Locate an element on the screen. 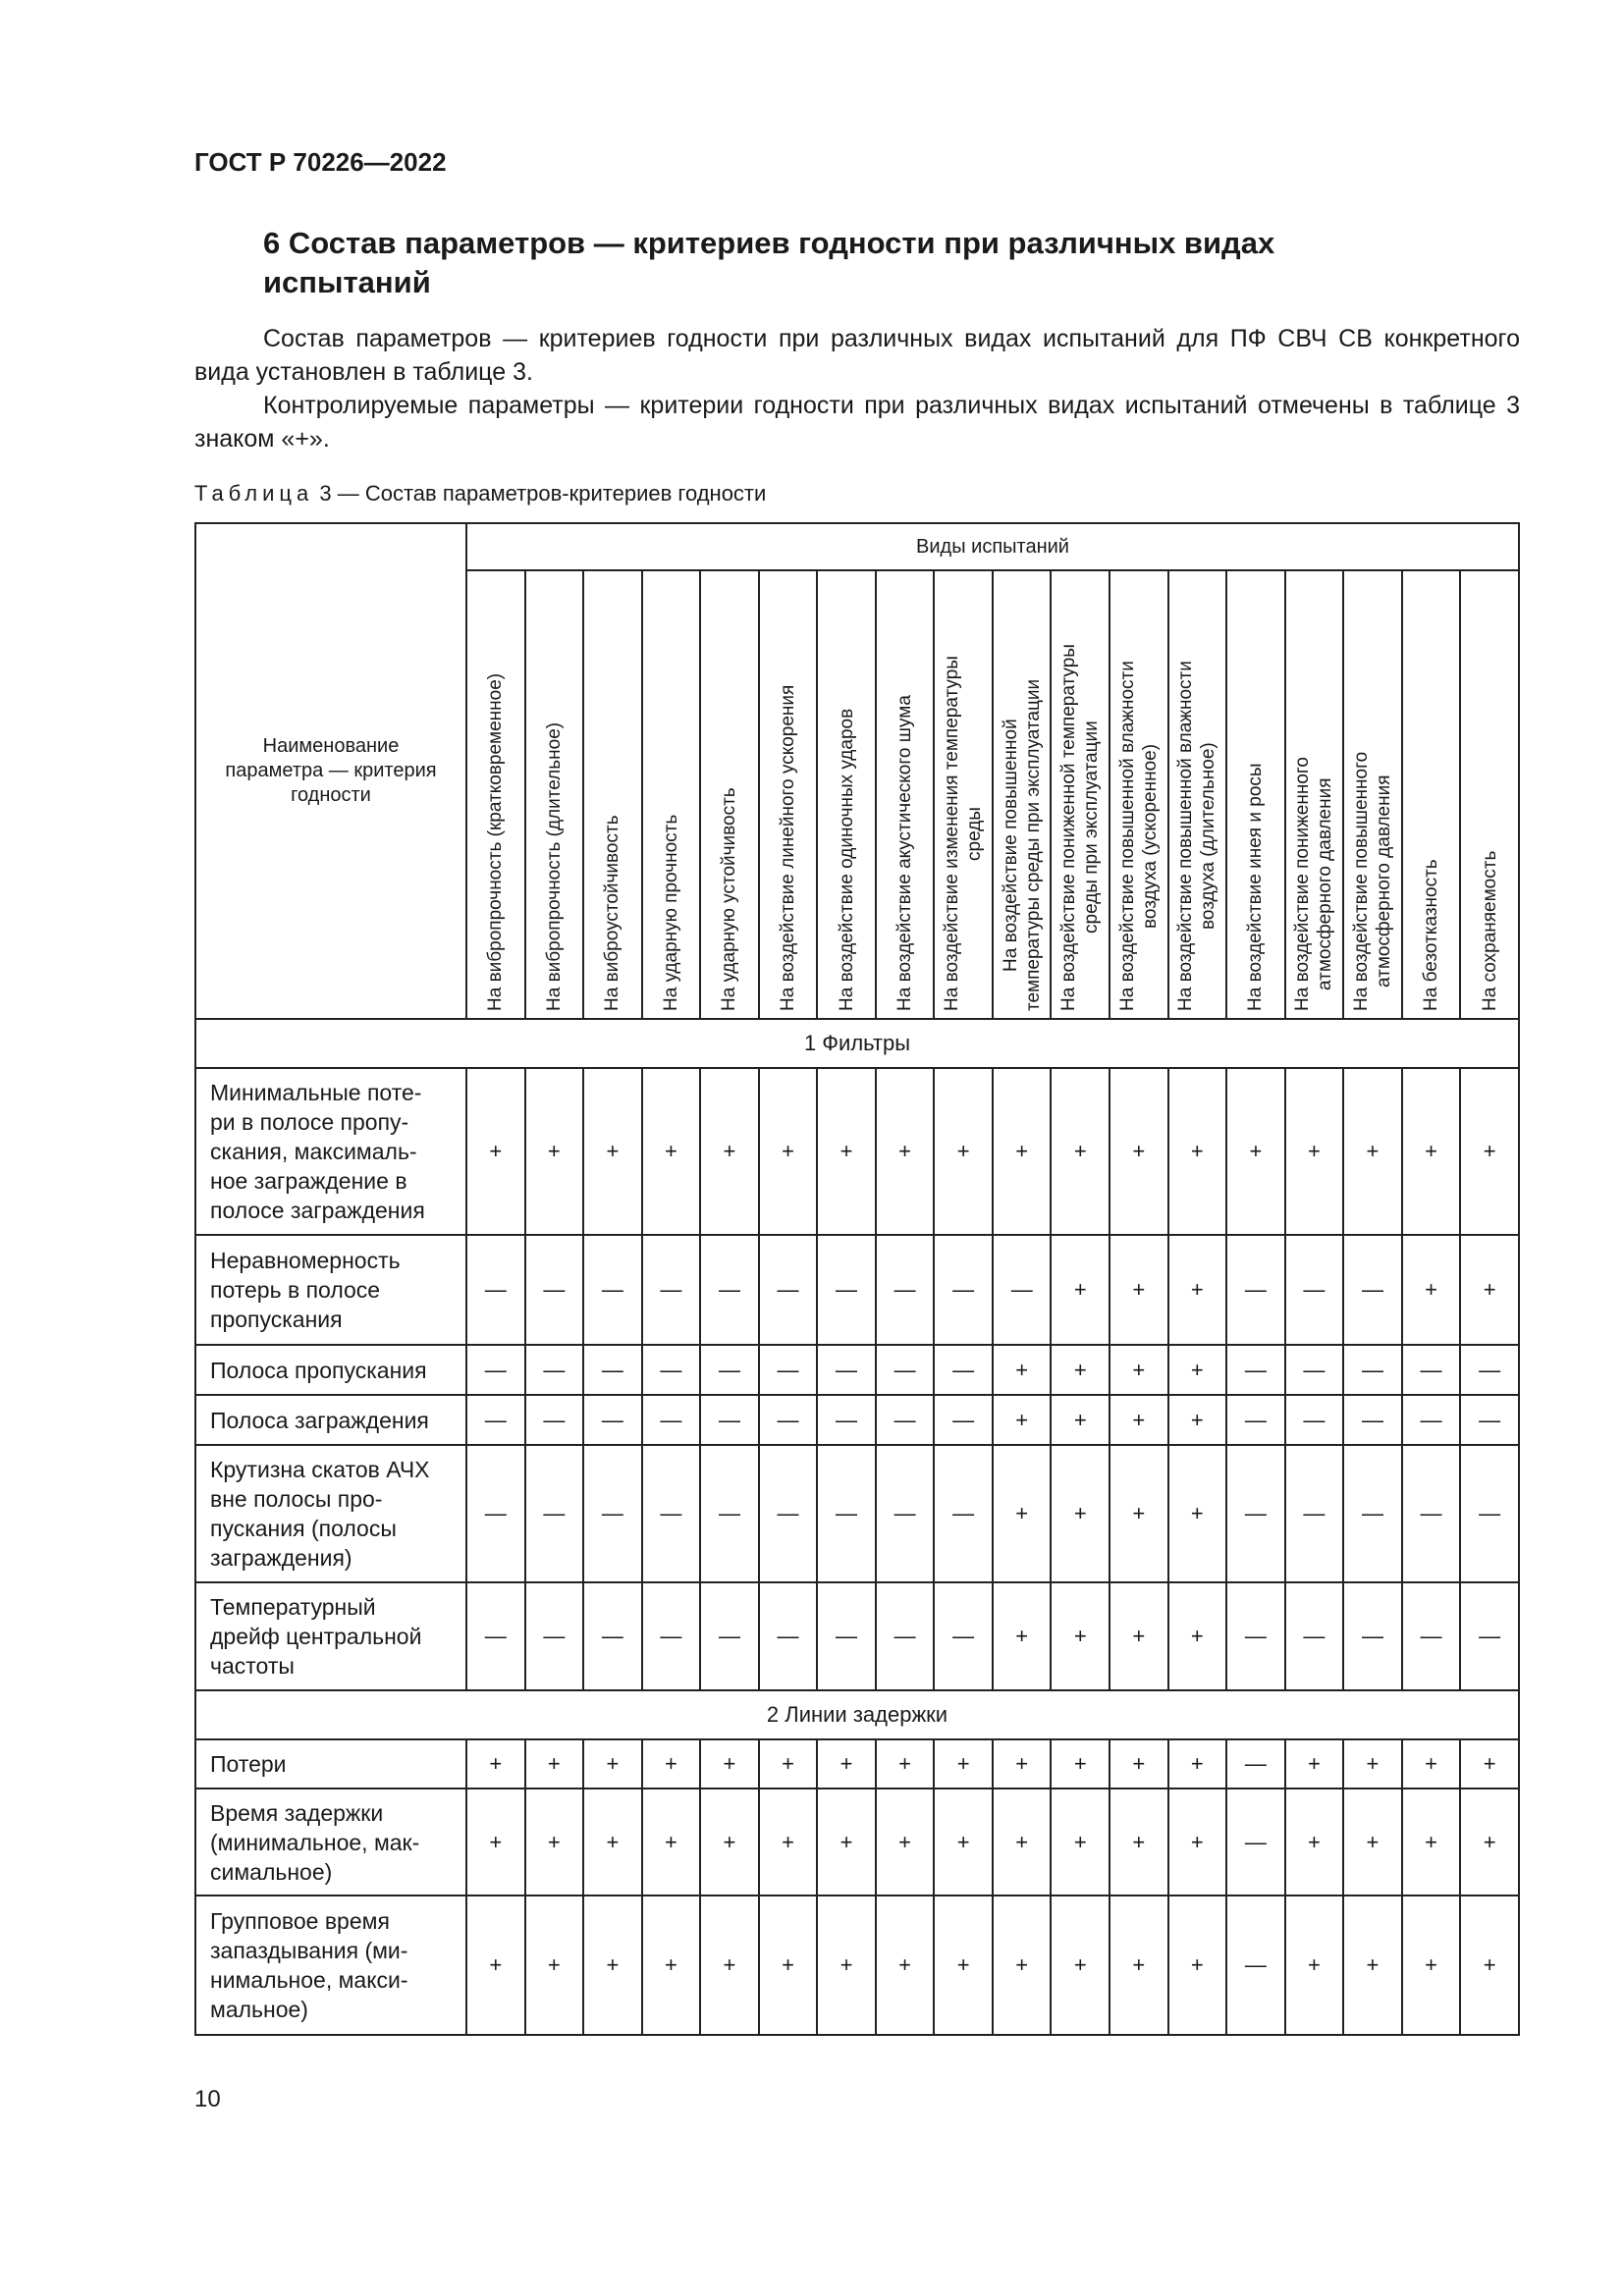  parameter-name: Полоса пропускания is located at coordinates (330, 1370).